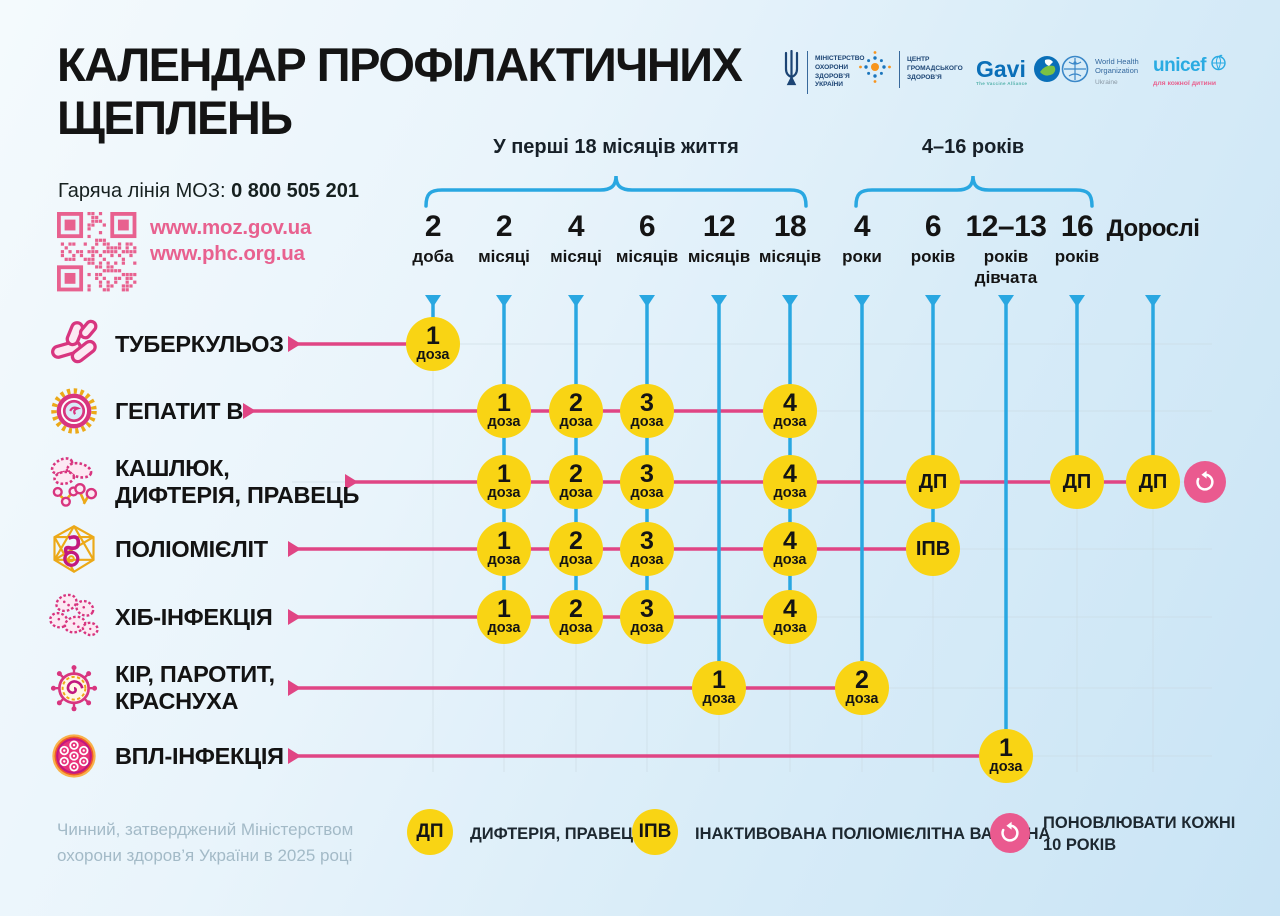  What do you see at coordinates (974, 191) in the screenshot?
I see `age-bracket` at bounding box center [974, 191].